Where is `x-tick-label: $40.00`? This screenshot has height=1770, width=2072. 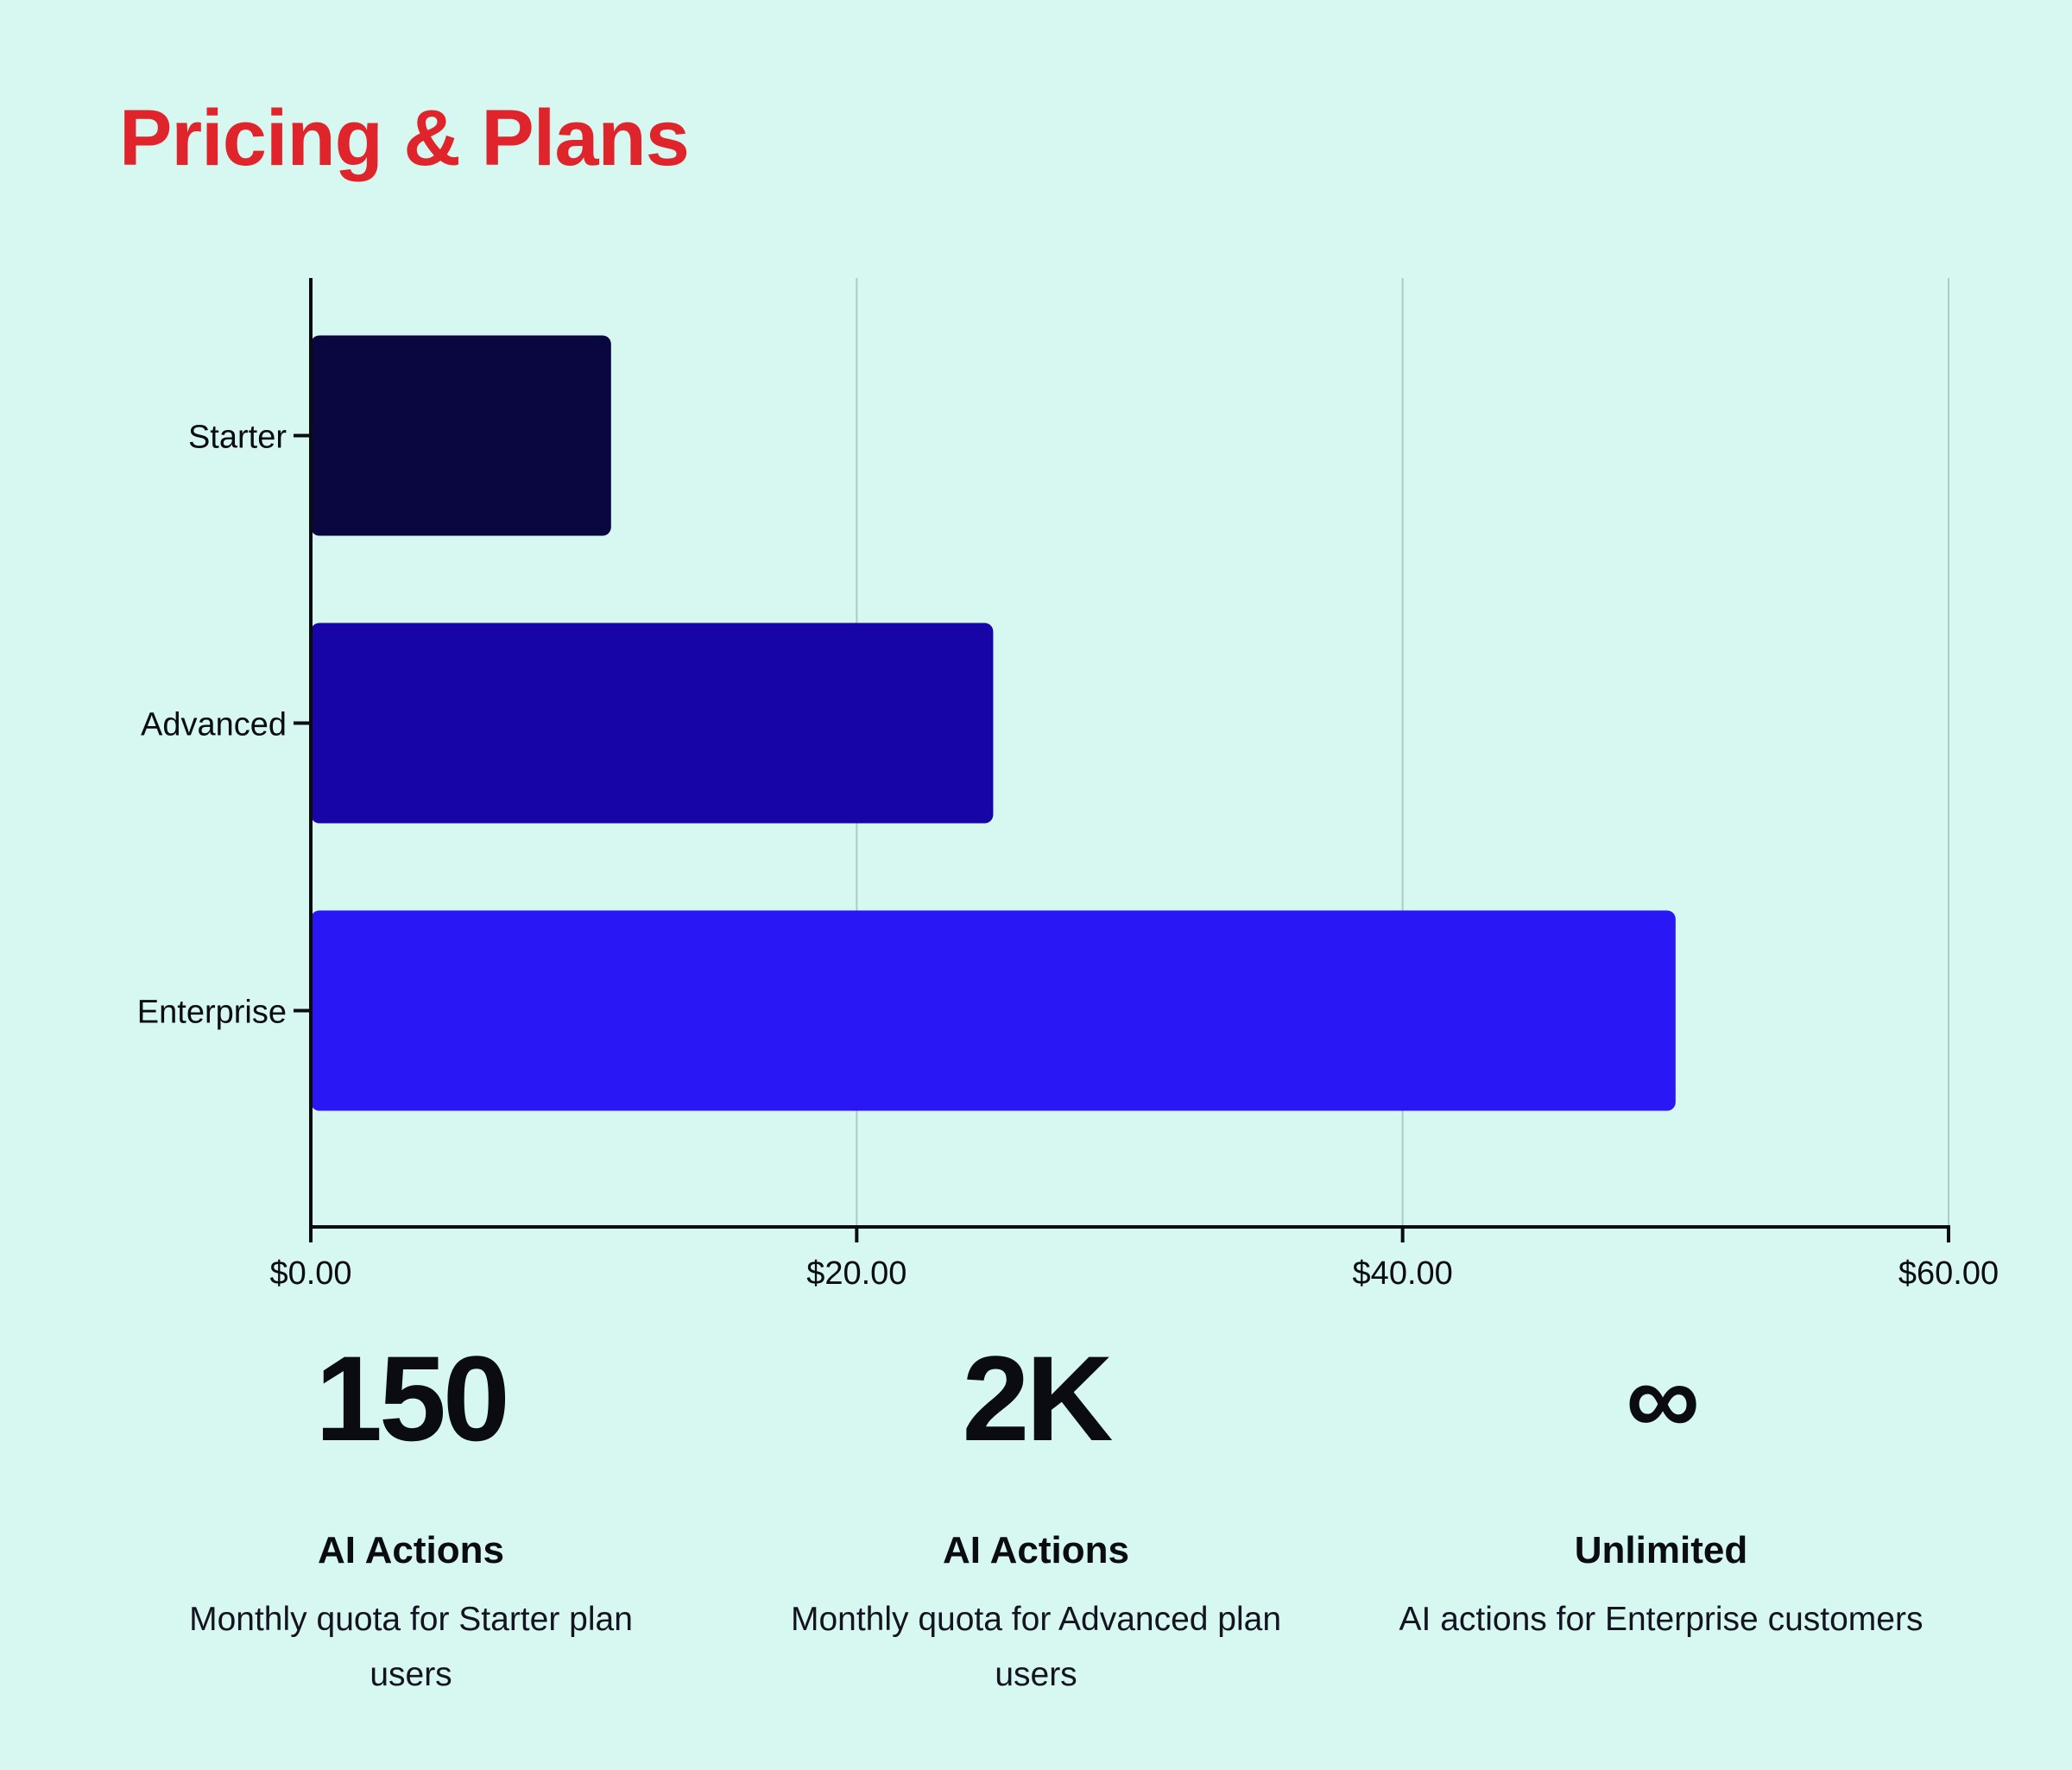
x-tick-label: $40.00 is located at coordinates (1403, 1274).